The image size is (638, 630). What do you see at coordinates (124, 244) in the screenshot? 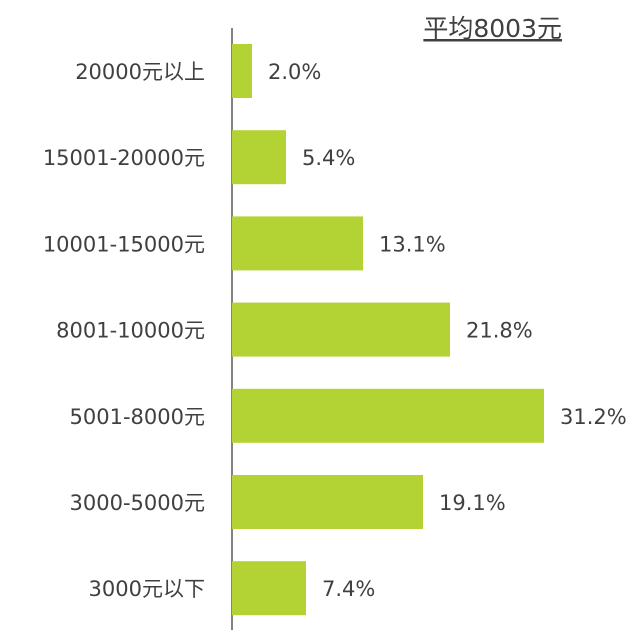
I see `category-label: 10001-15000元` at bounding box center [124, 244].